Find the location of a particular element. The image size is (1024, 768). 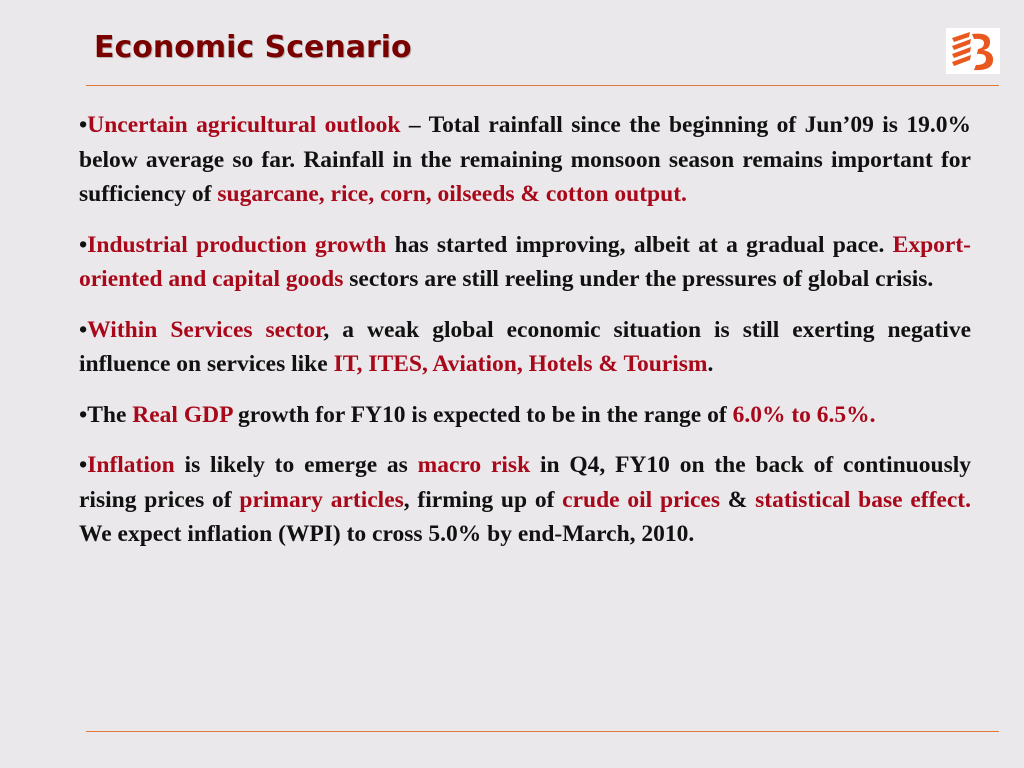

highlighted-text: crude oil prices is located at coordinates (641, 499).